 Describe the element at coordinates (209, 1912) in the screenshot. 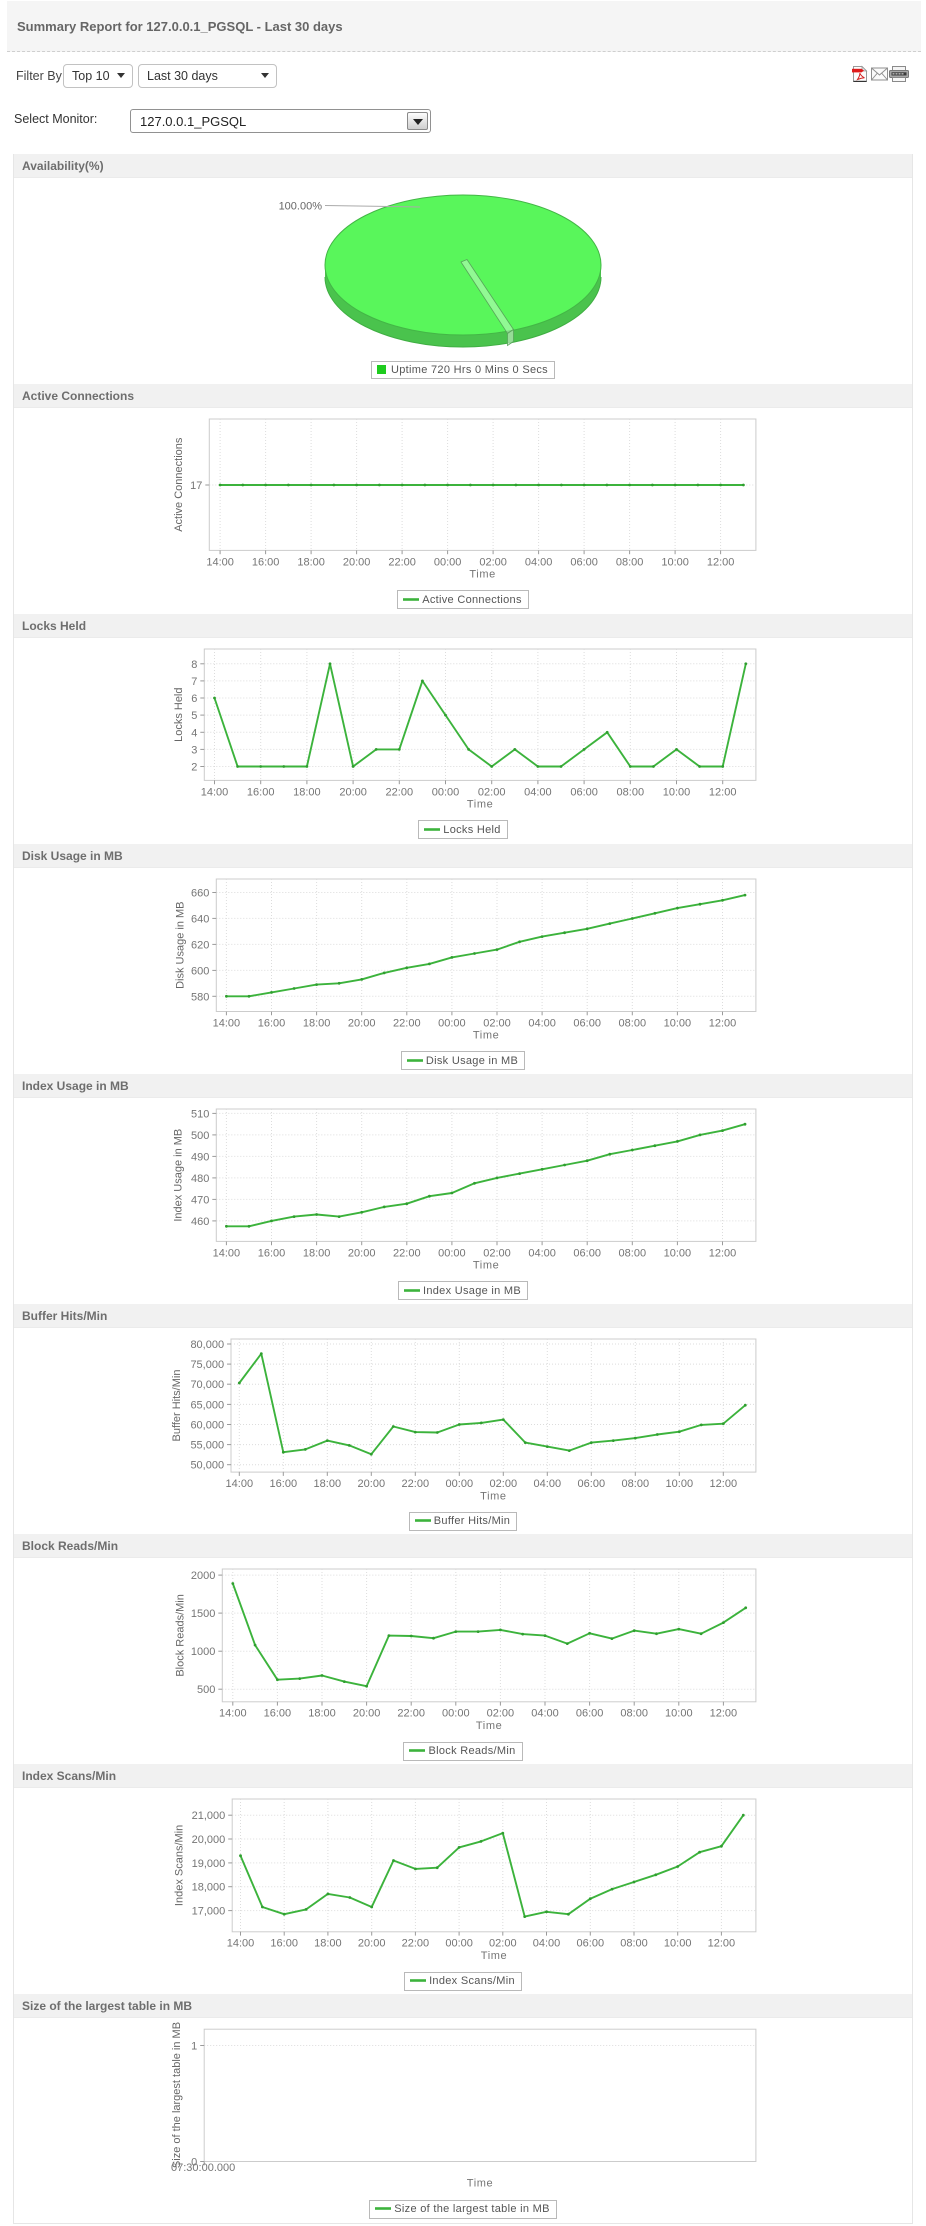

I see `svg-text: 17,000` at that location.